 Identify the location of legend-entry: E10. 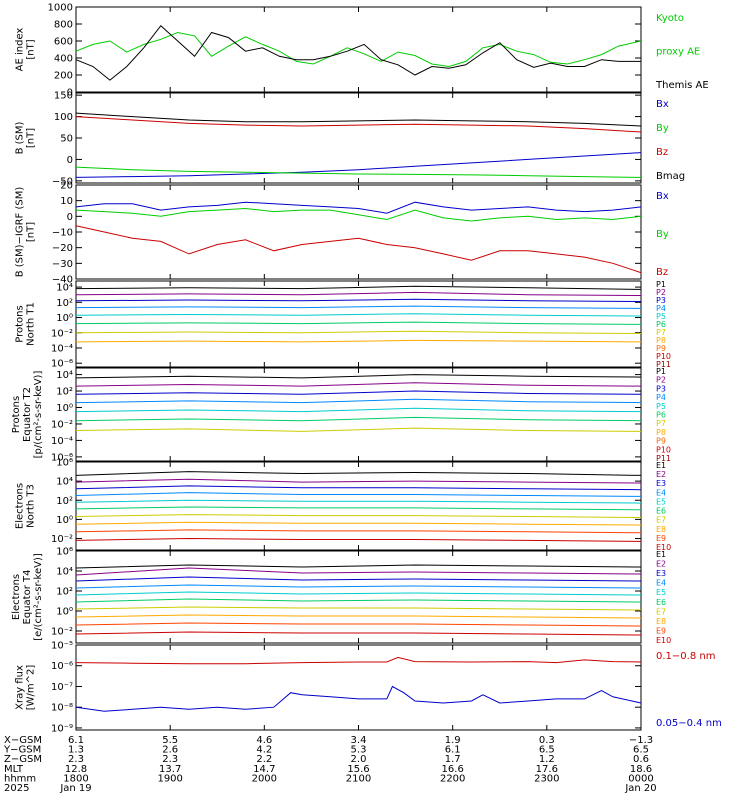
(663, 640).